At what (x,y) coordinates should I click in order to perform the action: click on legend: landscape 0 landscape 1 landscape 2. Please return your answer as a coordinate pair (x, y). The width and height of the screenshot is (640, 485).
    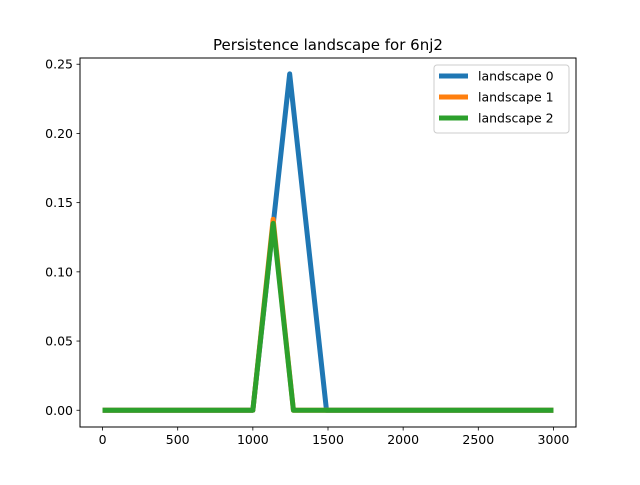
    Looking at the image, I should click on (501, 99).